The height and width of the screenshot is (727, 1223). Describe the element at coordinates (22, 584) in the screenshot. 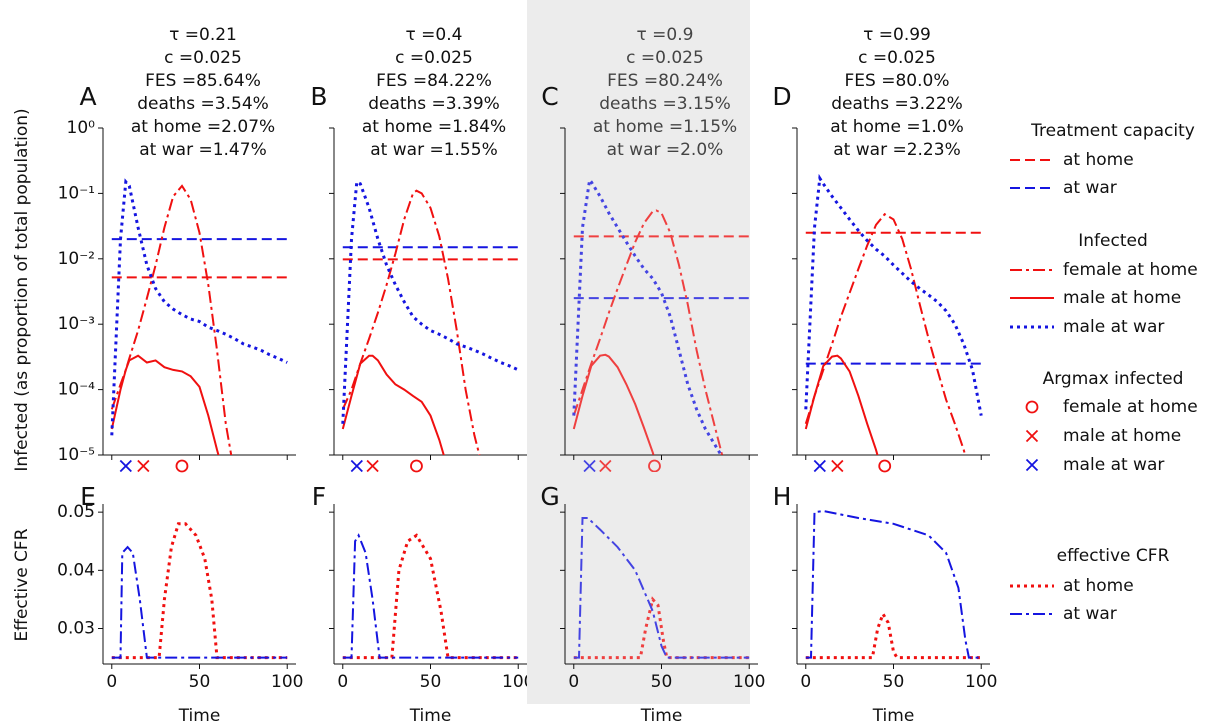

I see `y-axis-label: Effective CFR` at that location.